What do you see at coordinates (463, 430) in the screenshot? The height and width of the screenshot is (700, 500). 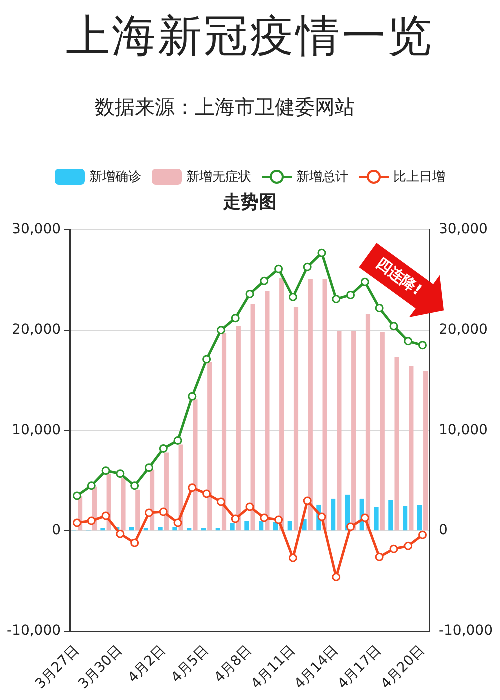 I see `y2-tick-label: 10,000` at bounding box center [463, 430].